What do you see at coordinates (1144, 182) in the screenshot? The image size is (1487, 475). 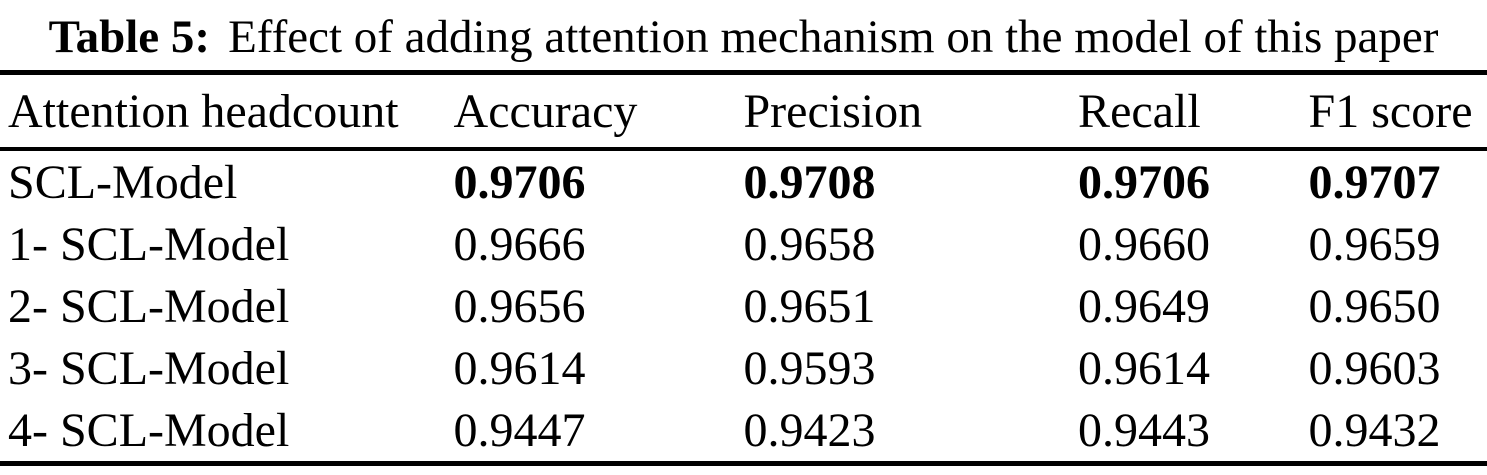 I see `table-cell-recall: 0.9706` at bounding box center [1144, 182].